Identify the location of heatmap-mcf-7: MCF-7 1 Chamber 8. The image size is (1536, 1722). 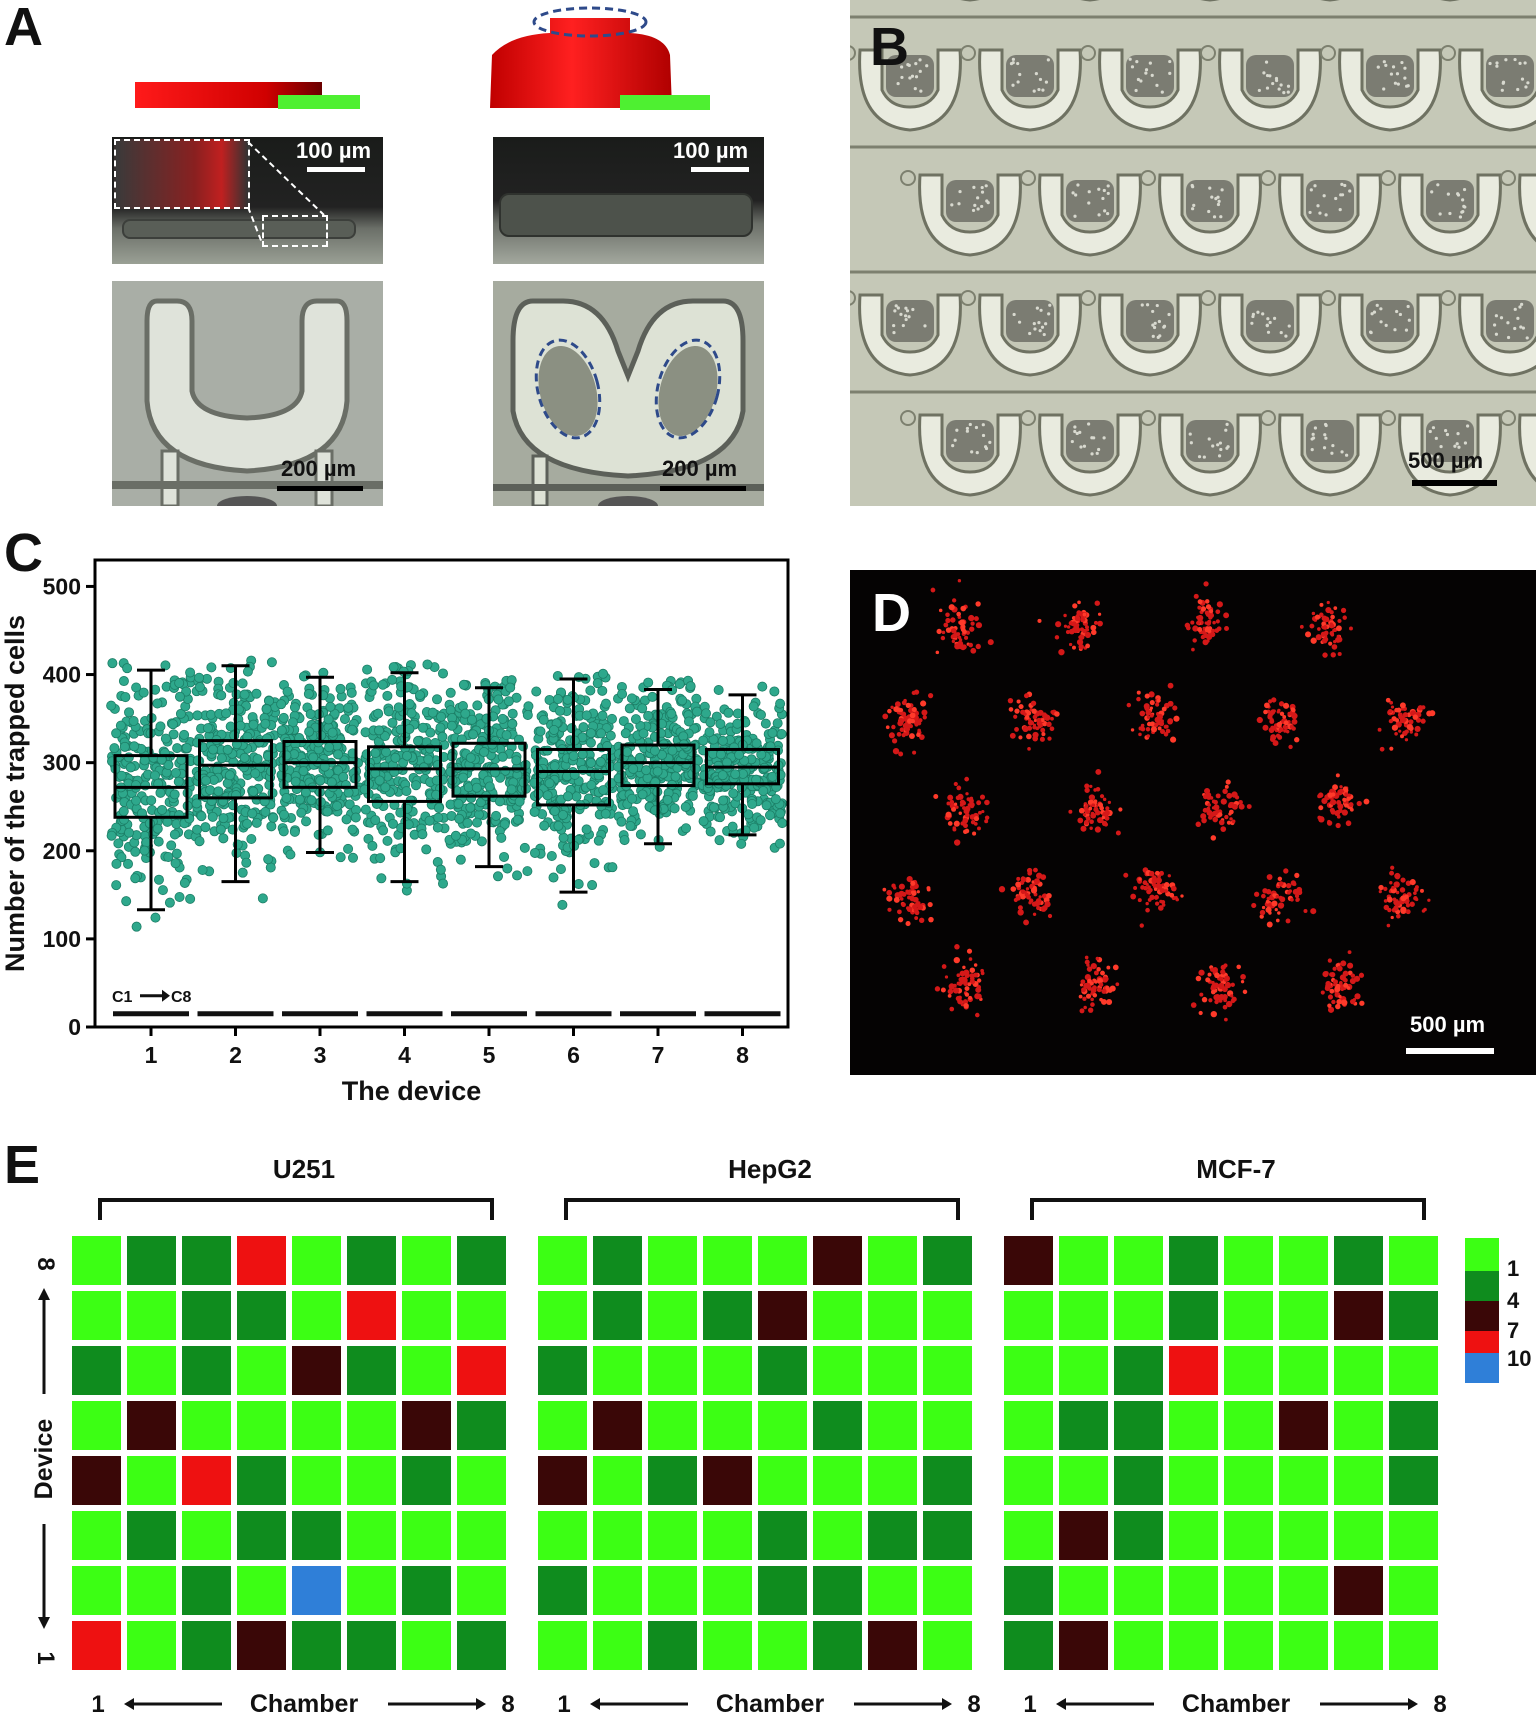
(1223, 1436).